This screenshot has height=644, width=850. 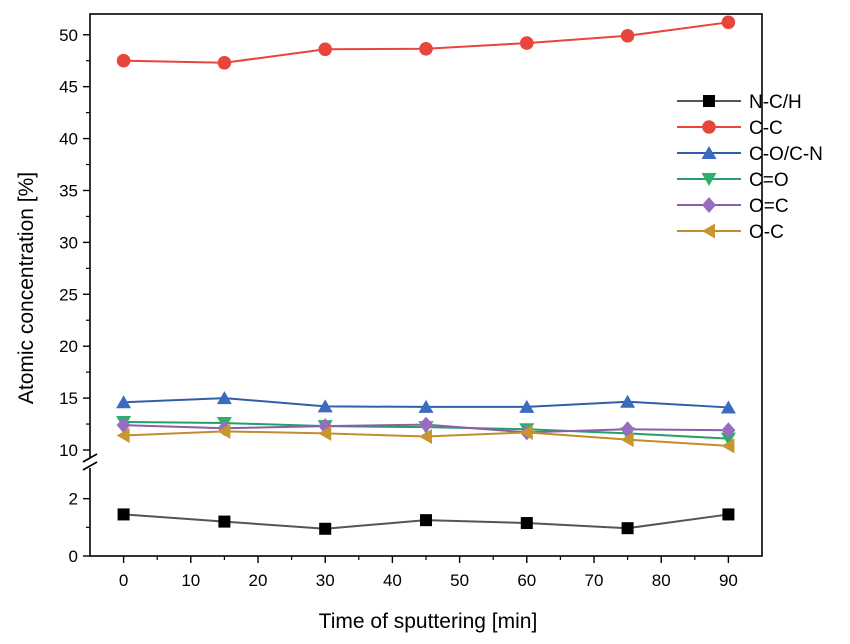 What do you see at coordinates (786, 154) in the screenshot?
I see `legend-label: C-O/C-N` at bounding box center [786, 154].